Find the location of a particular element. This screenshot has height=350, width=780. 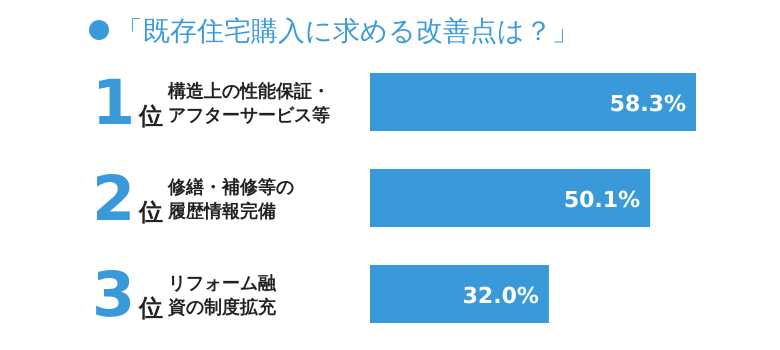

data-label: 32.0% is located at coordinates (500, 296).